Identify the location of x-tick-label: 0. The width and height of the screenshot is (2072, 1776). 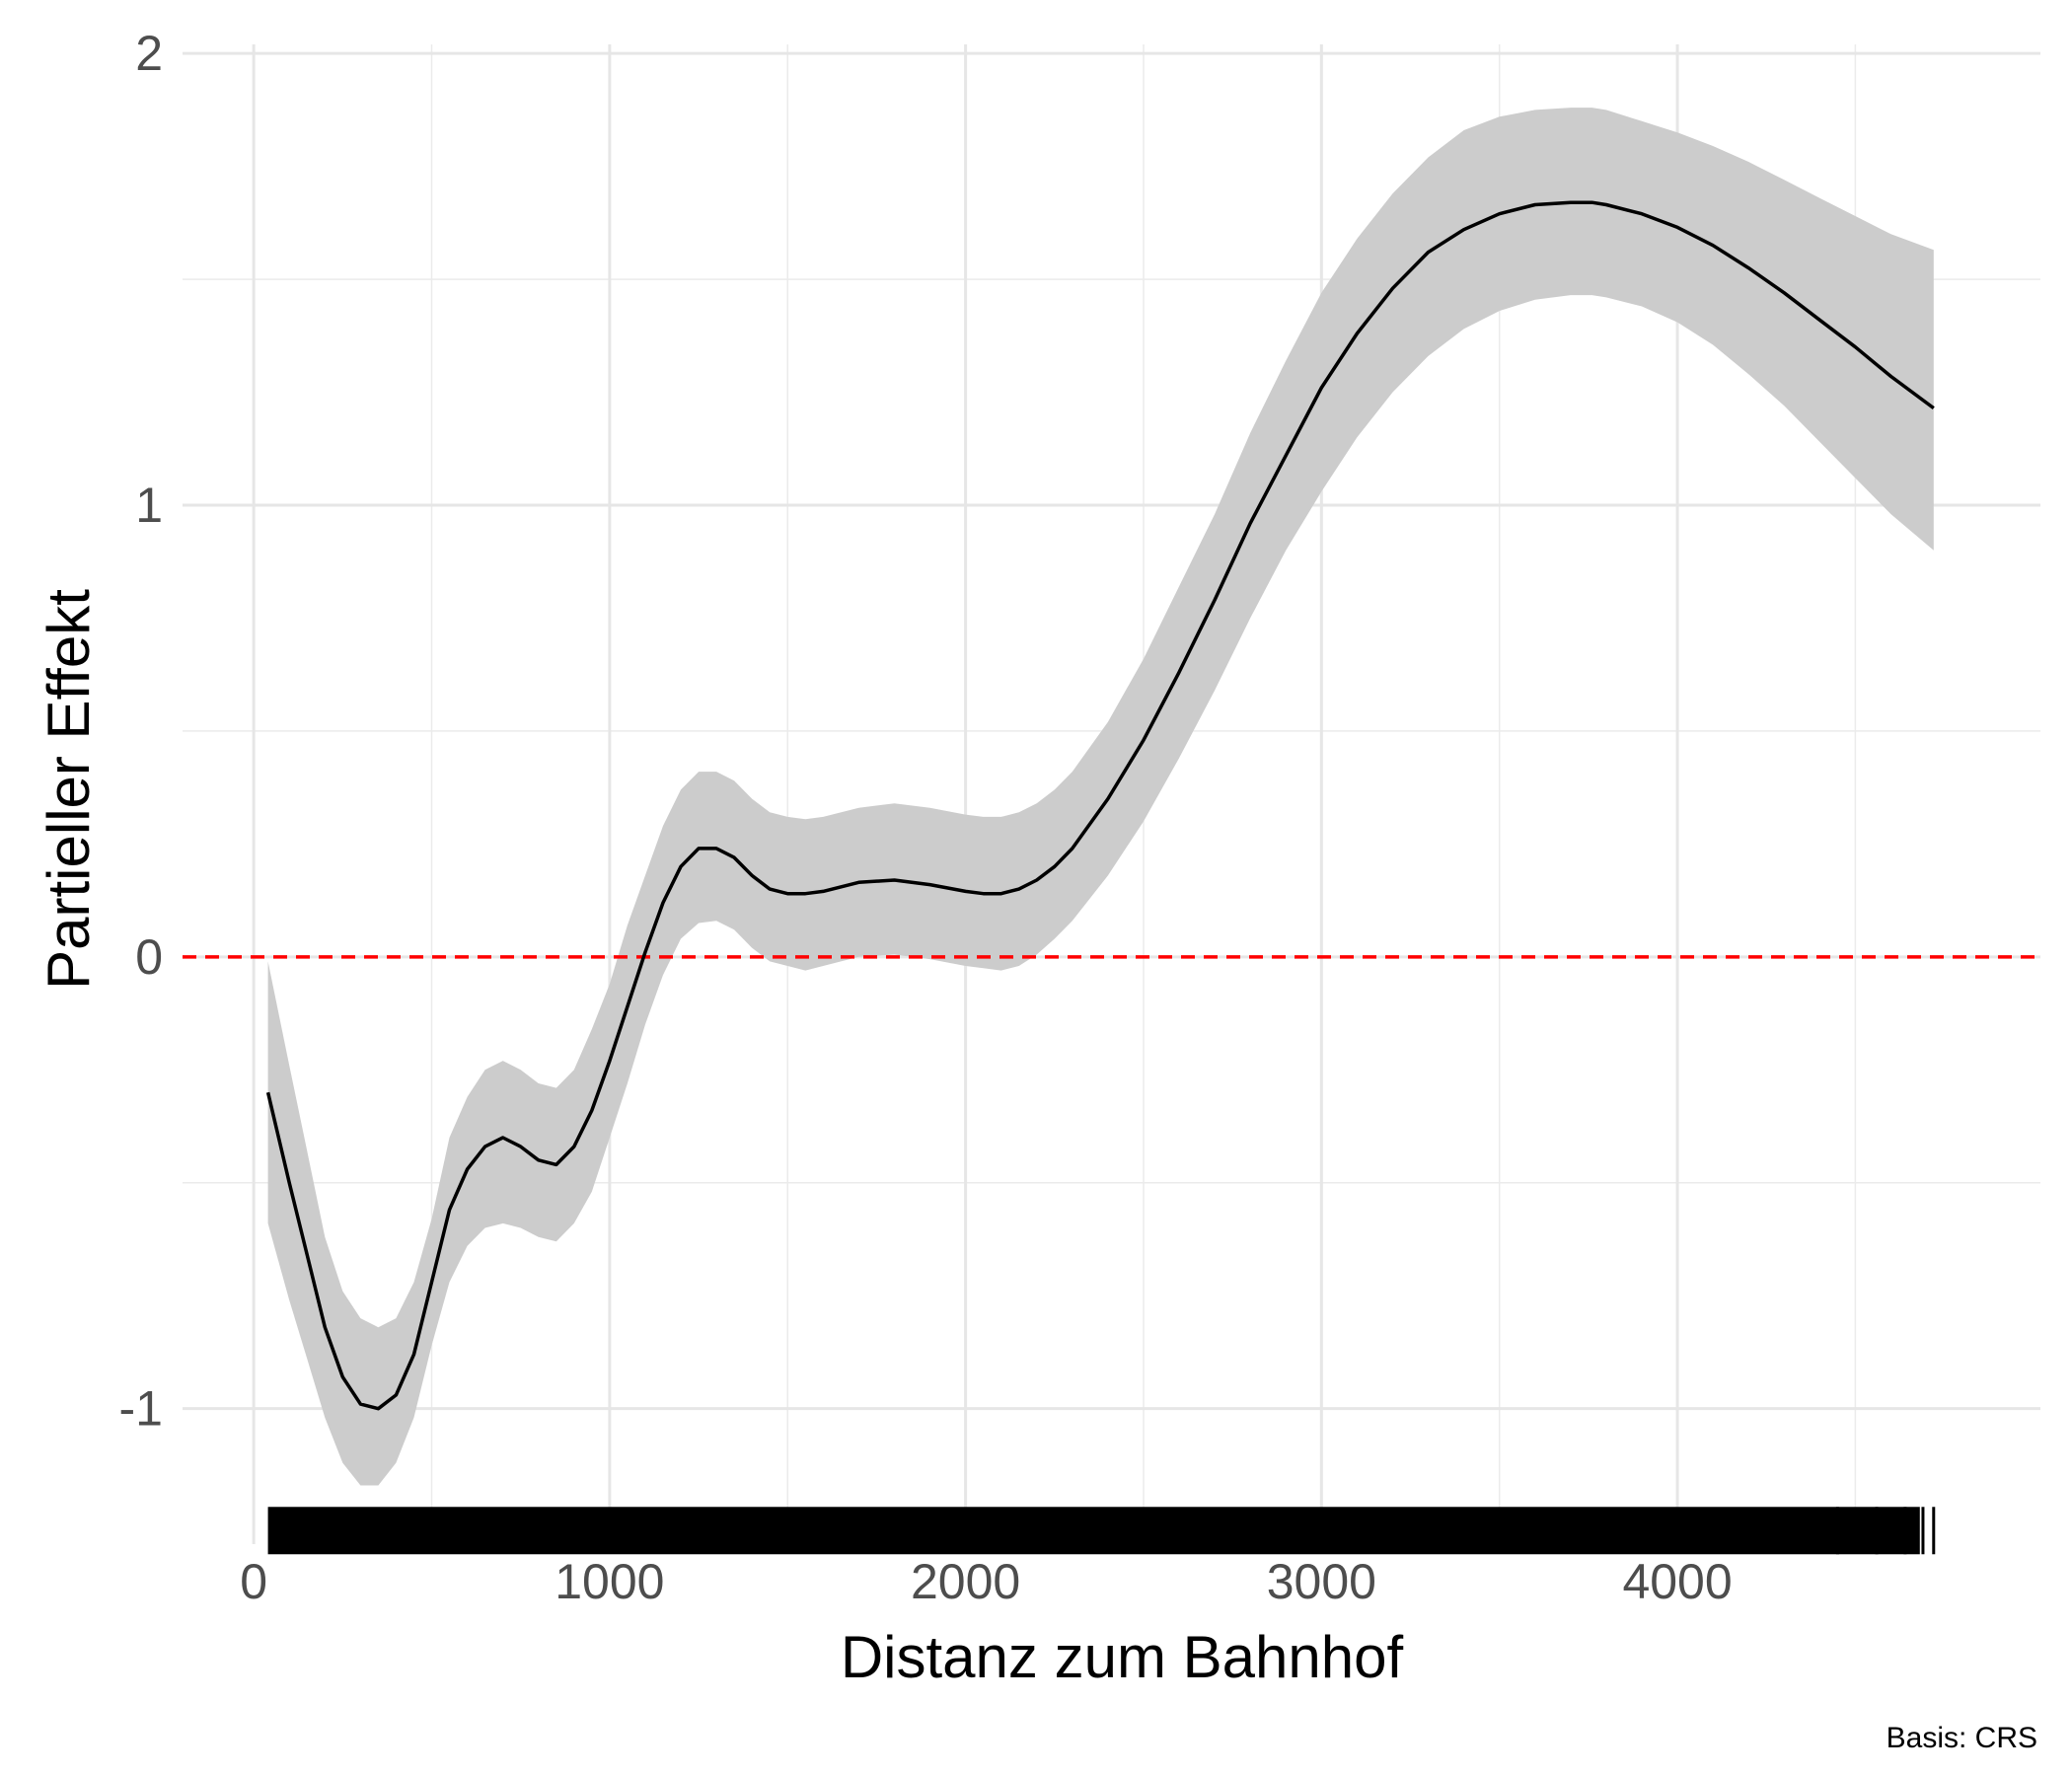
(253, 1581).